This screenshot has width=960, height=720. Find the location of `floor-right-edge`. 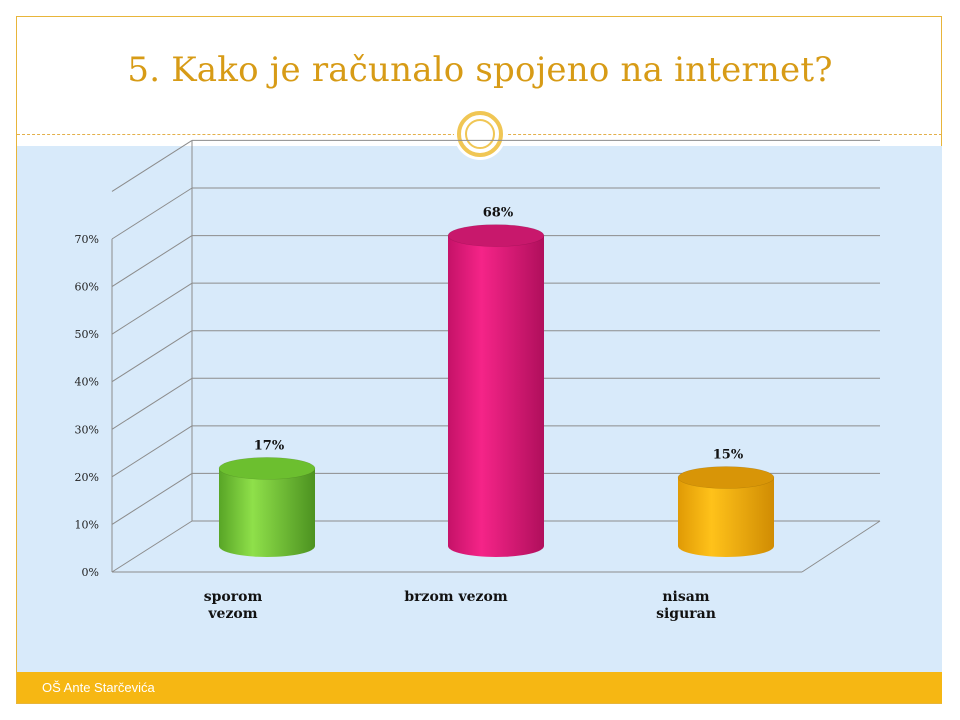

floor-right-edge is located at coordinates (841, 546).